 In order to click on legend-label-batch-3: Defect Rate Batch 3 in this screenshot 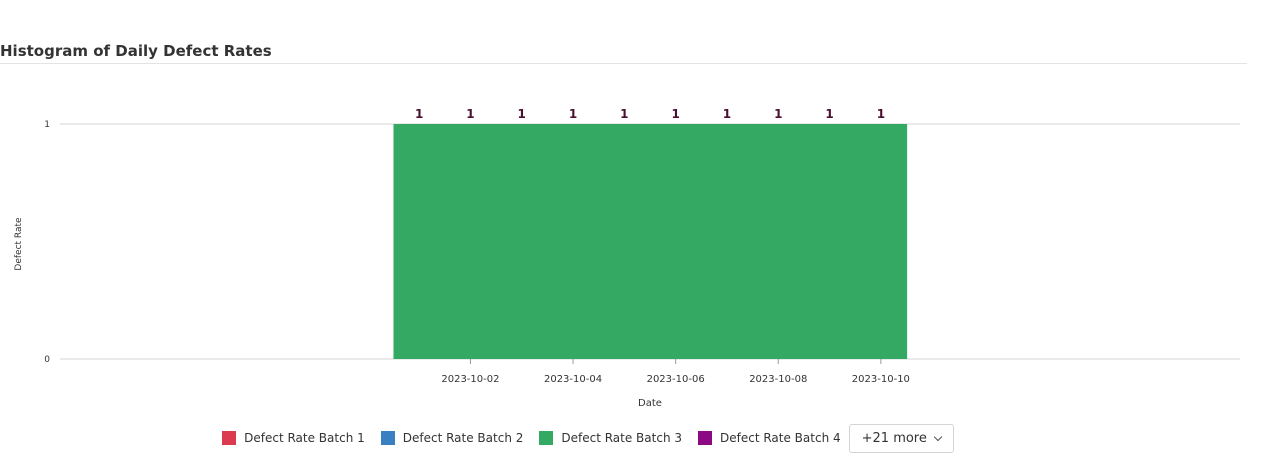, I will do `click(621, 438)`.